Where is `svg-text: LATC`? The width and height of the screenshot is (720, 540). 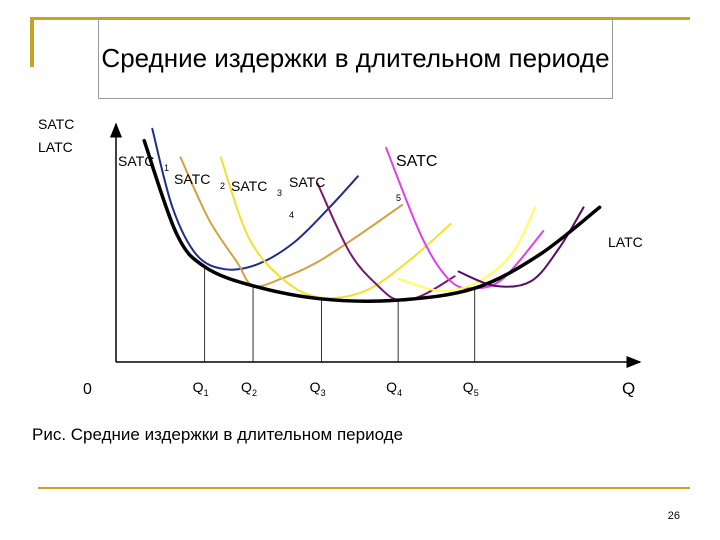
svg-text: LATC is located at coordinates (625, 242).